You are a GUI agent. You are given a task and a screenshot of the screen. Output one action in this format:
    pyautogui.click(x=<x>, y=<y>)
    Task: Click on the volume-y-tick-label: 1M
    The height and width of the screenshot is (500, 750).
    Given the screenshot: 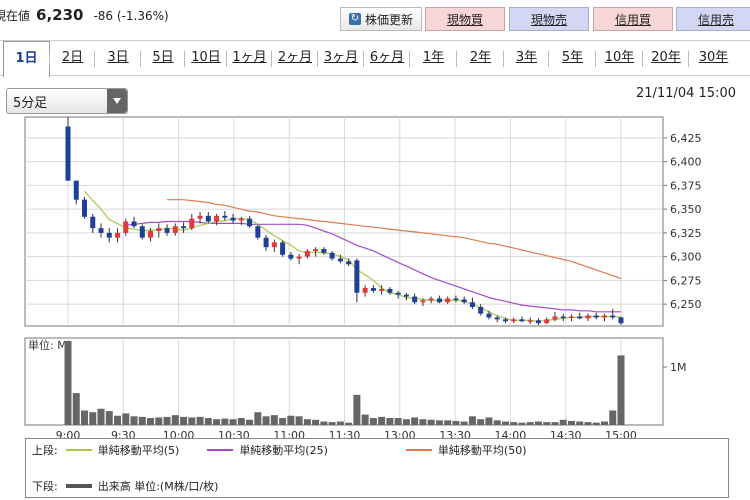 What is the action you would take?
    pyautogui.click(x=678, y=367)
    